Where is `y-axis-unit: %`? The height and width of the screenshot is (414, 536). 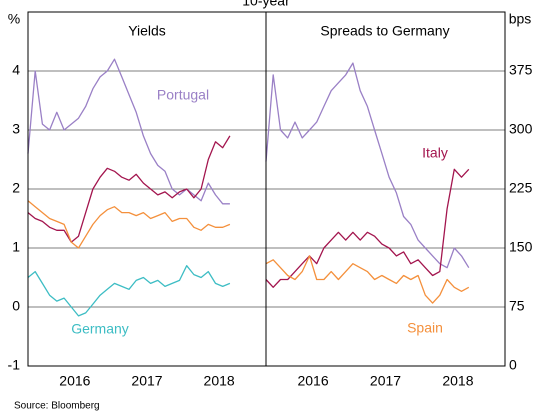
y-axis-unit: % is located at coordinates (14, 19).